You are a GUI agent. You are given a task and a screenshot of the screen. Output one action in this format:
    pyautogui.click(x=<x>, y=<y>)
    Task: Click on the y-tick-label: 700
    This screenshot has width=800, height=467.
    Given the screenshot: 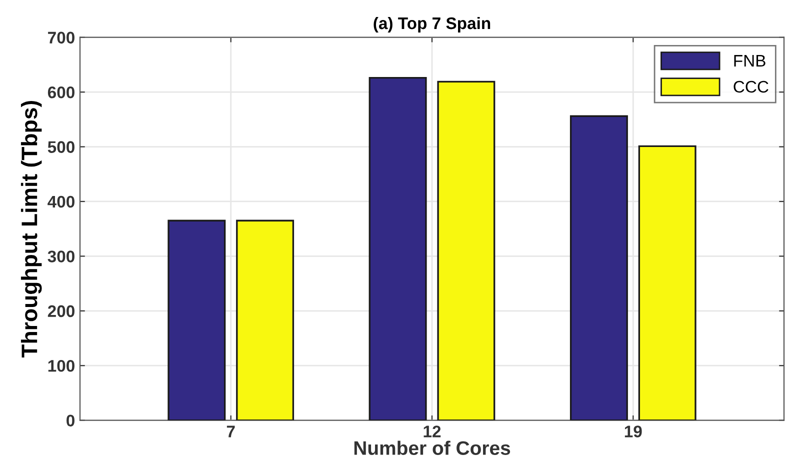 What is the action you would take?
    pyautogui.click(x=61, y=38)
    